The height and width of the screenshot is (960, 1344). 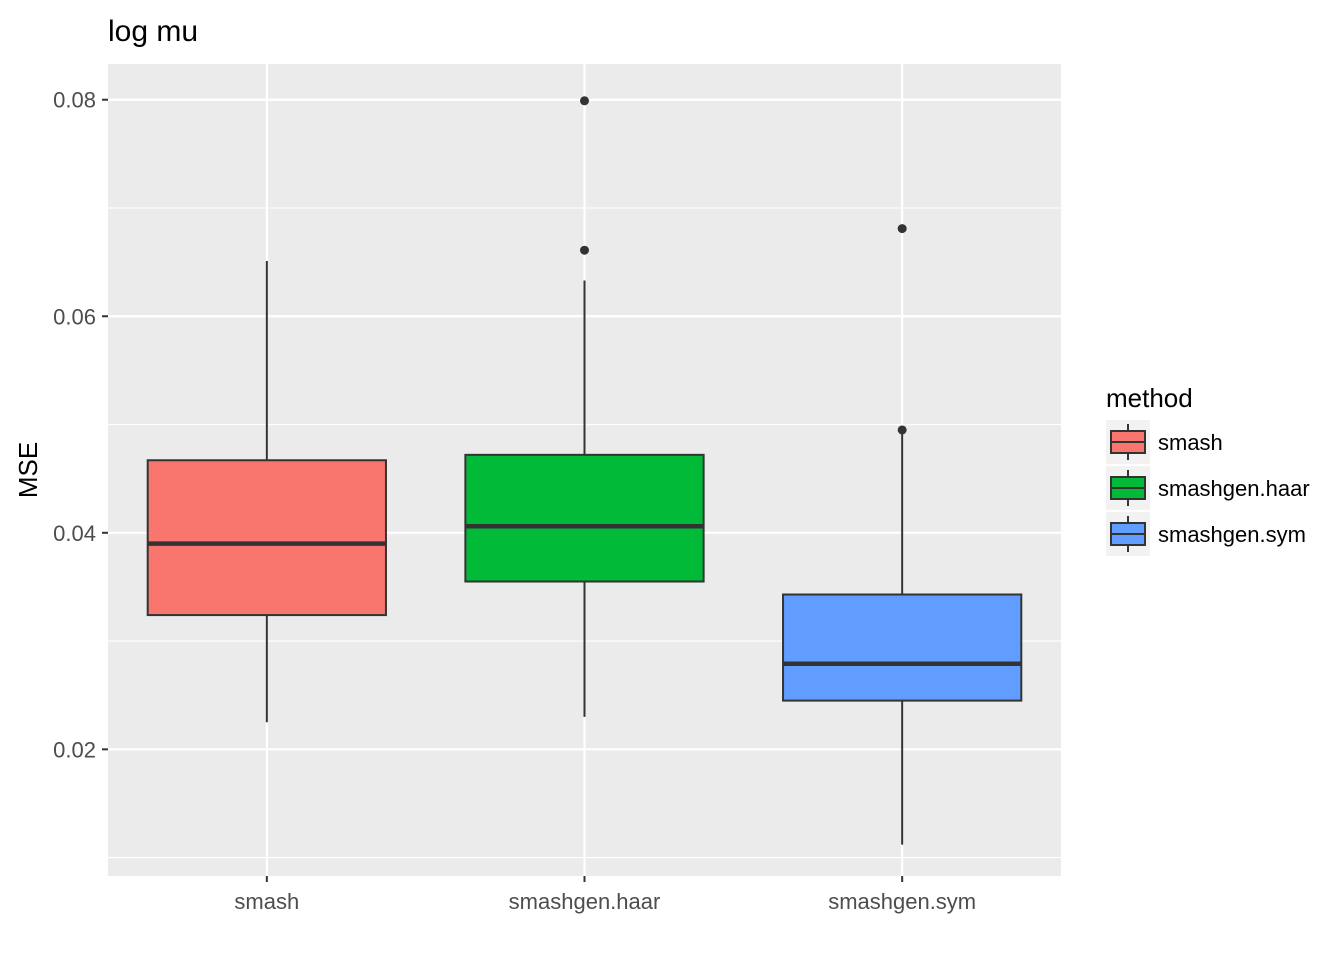 What do you see at coordinates (1232, 534) in the screenshot?
I see `legend-label: smashgen.sym` at bounding box center [1232, 534].